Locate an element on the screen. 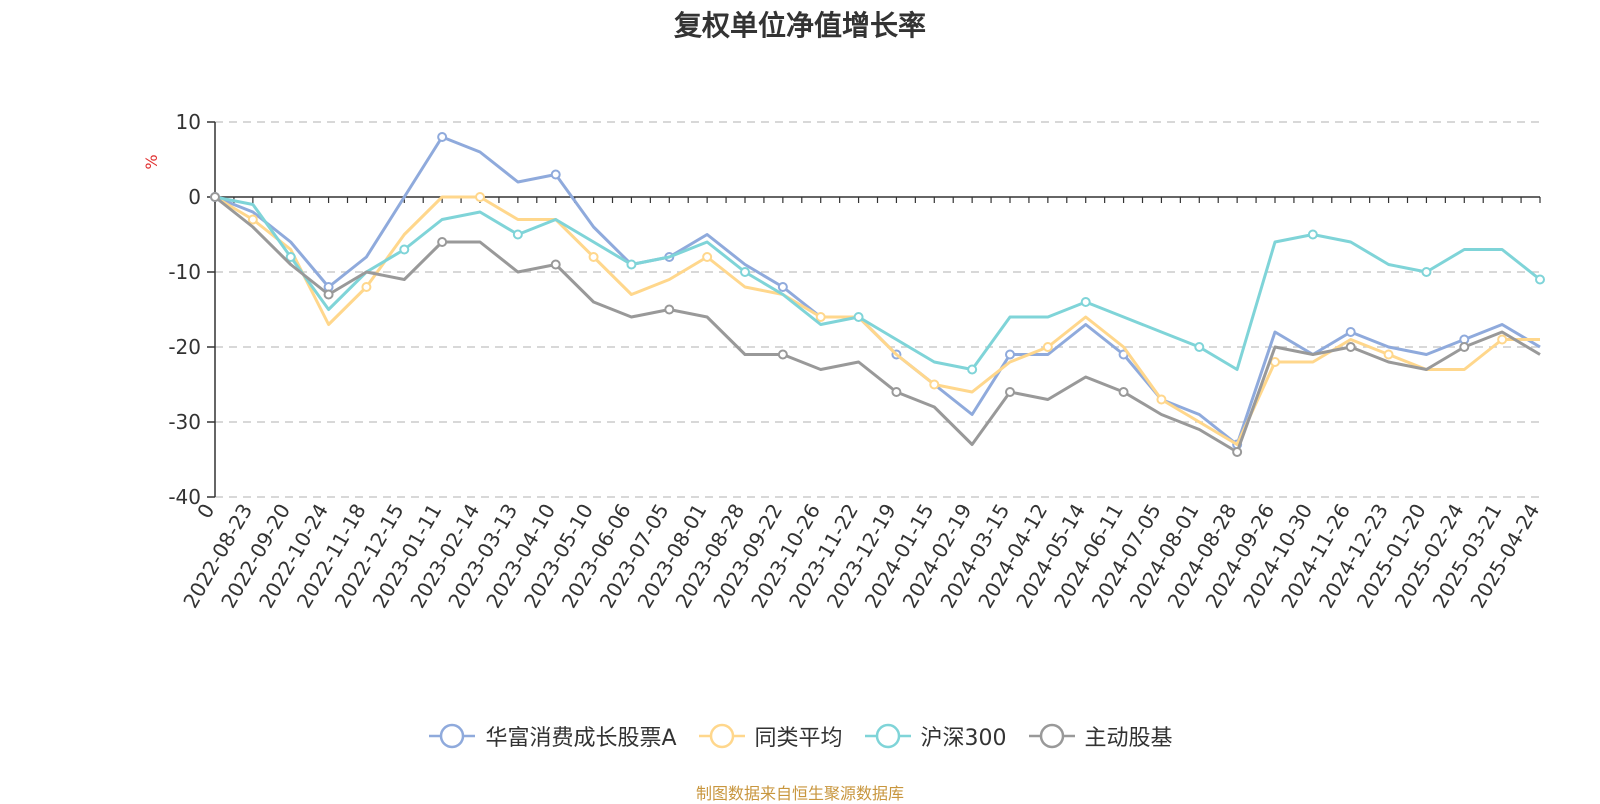  legend-label: 同类平均 is located at coordinates (798, 738).